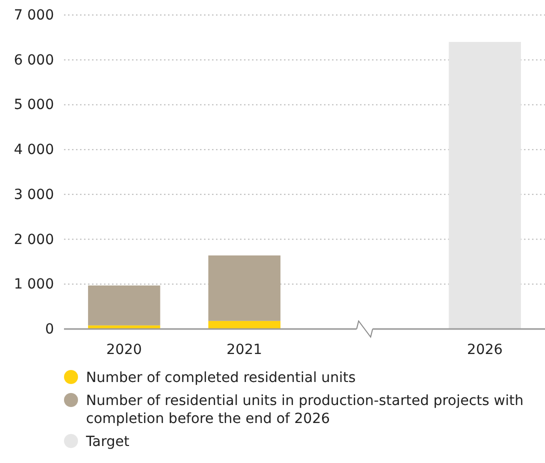  Describe the element at coordinates (34, 240) in the screenshot. I see `y-tick-label: 2 000` at that location.